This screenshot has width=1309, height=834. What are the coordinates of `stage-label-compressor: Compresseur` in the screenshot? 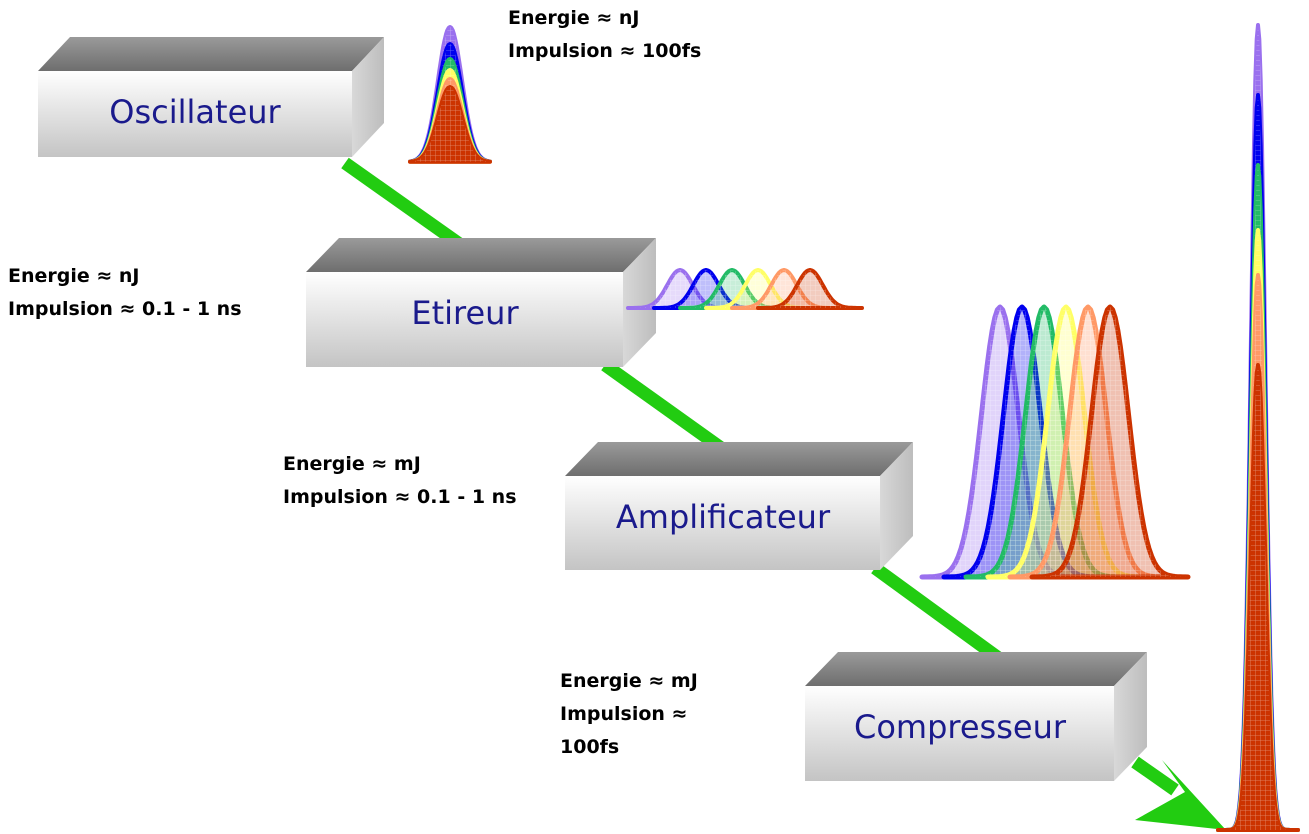 It's located at (960, 727).